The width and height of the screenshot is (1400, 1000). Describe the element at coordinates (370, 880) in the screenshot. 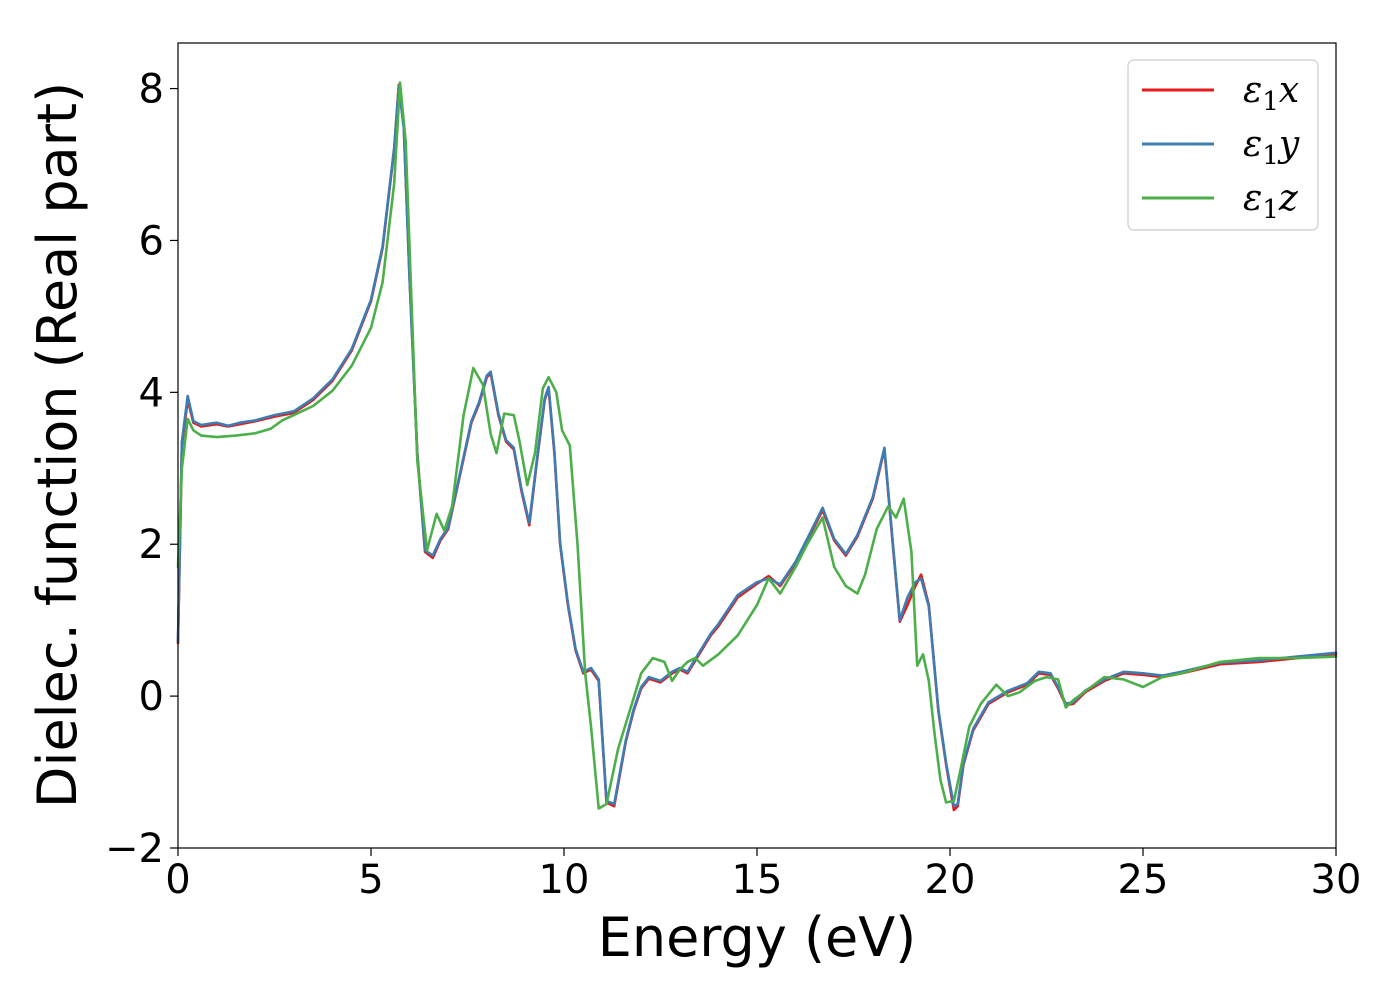

I see `x-tick-label: 5` at that location.